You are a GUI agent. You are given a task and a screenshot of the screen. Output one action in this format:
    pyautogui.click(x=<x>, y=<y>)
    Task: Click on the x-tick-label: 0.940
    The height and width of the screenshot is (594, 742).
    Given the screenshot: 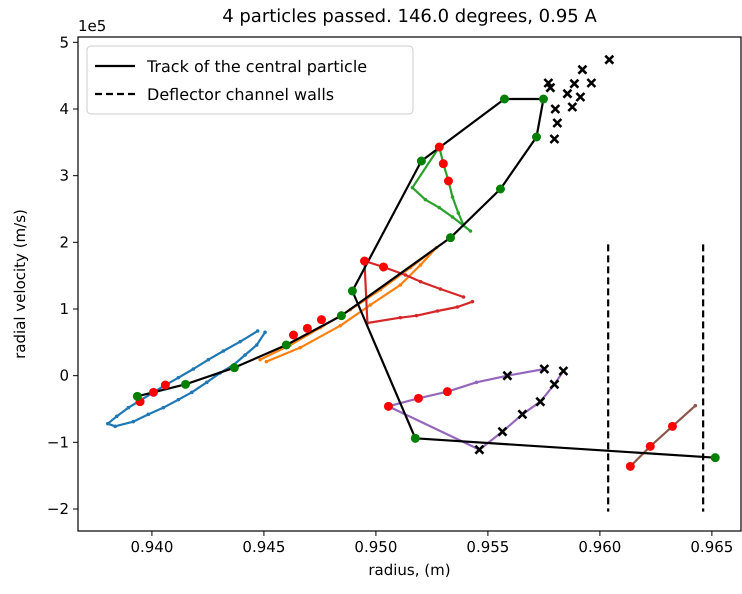 What is the action you would take?
    pyautogui.click(x=152, y=547)
    